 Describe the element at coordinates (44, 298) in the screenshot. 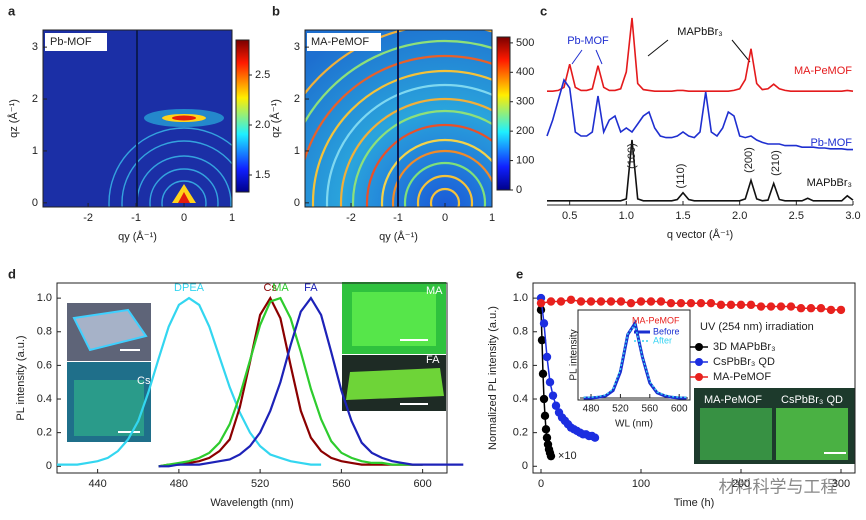

I see `y-tick-label: 1.0` at that location.